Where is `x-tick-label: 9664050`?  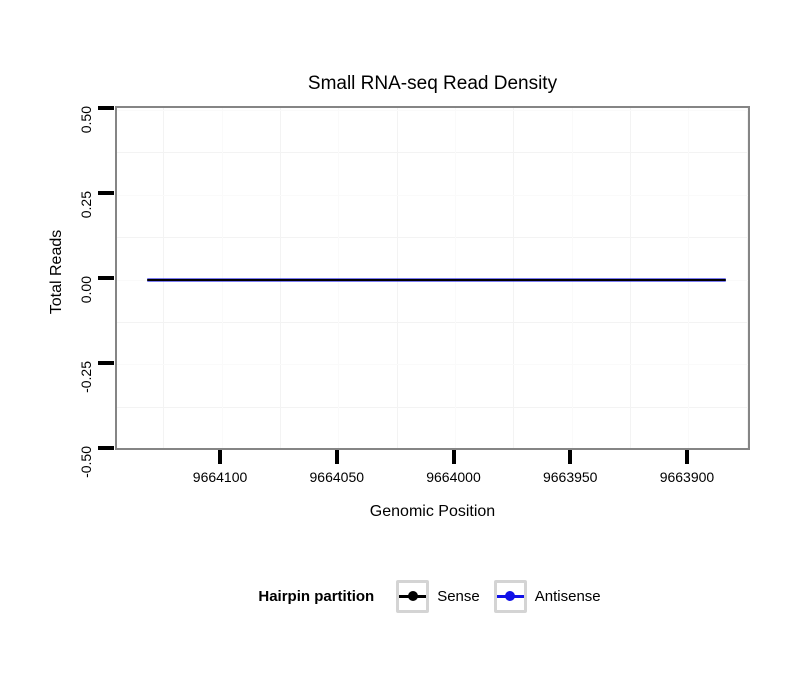 x-tick-label: 9664050 is located at coordinates (337, 477).